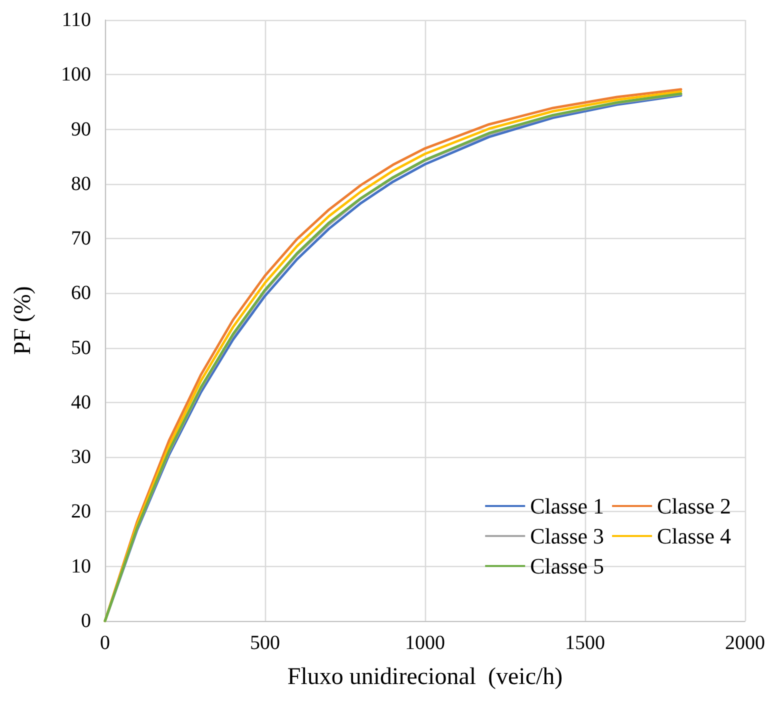 The width and height of the screenshot is (776, 710). Describe the element at coordinates (76, 20) in the screenshot. I see `y-tick-label: 110` at that location.